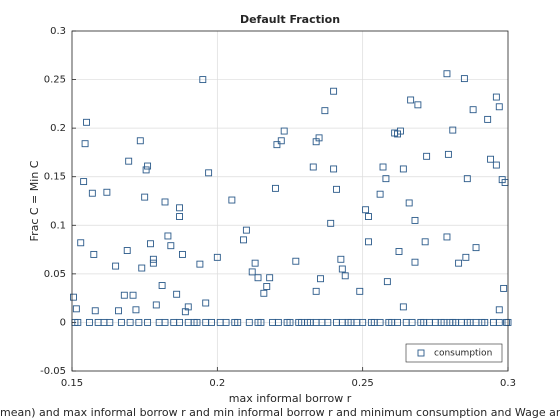 This screenshot has height=420, width=560. I want to click on x-tick-label: 0.15, so click(72, 383).